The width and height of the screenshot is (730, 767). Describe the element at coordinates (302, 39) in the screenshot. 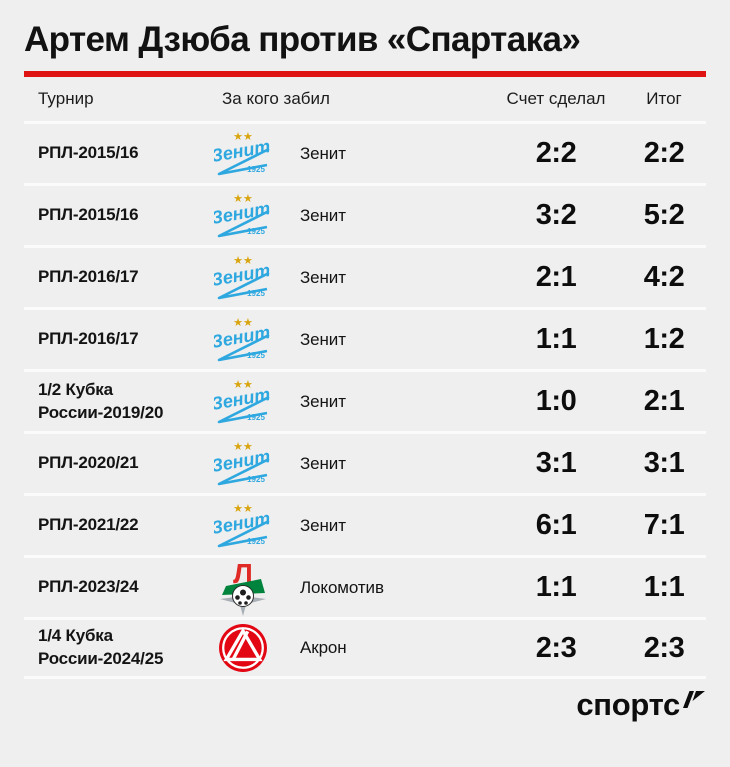

I see `page-title: Артем Дзюба против «Спартака»` at that location.